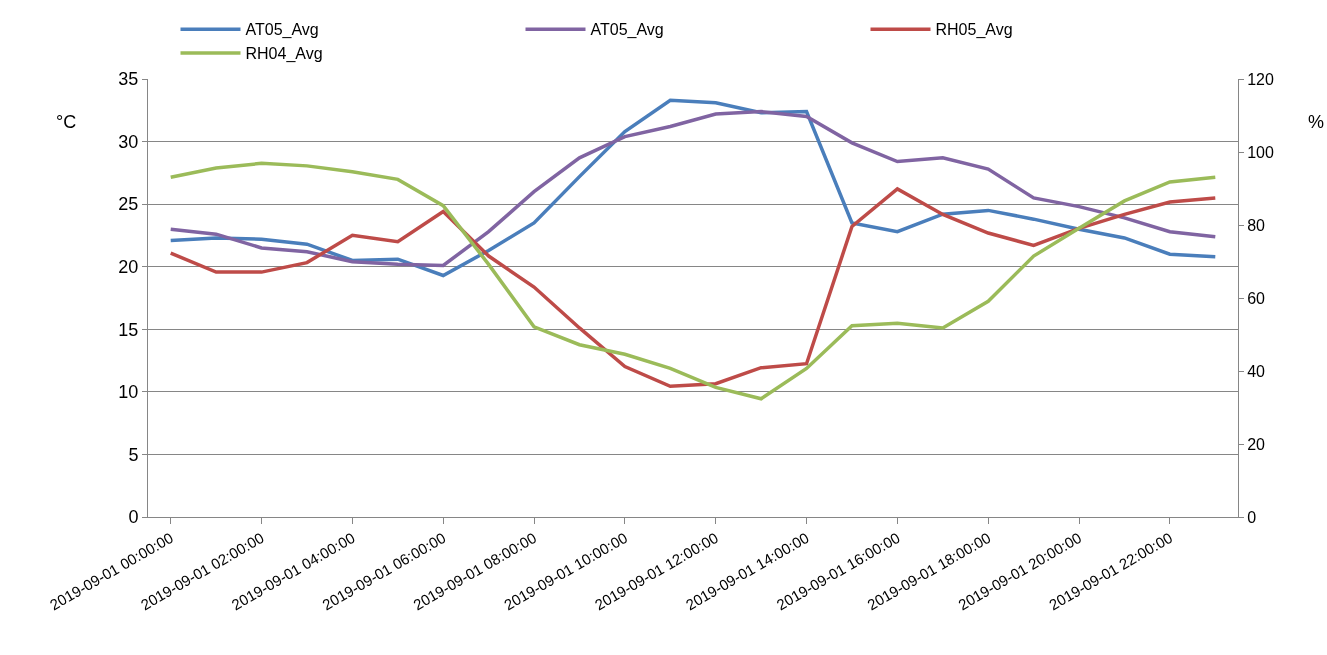 This screenshot has width=1327, height=655. Describe the element at coordinates (66, 122) in the screenshot. I see `y-axis-title: °C` at that location.